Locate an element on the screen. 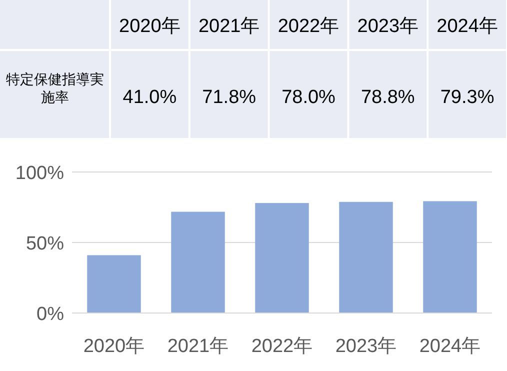  x-tick-label: 2024年 is located at coordinates (450, 346).